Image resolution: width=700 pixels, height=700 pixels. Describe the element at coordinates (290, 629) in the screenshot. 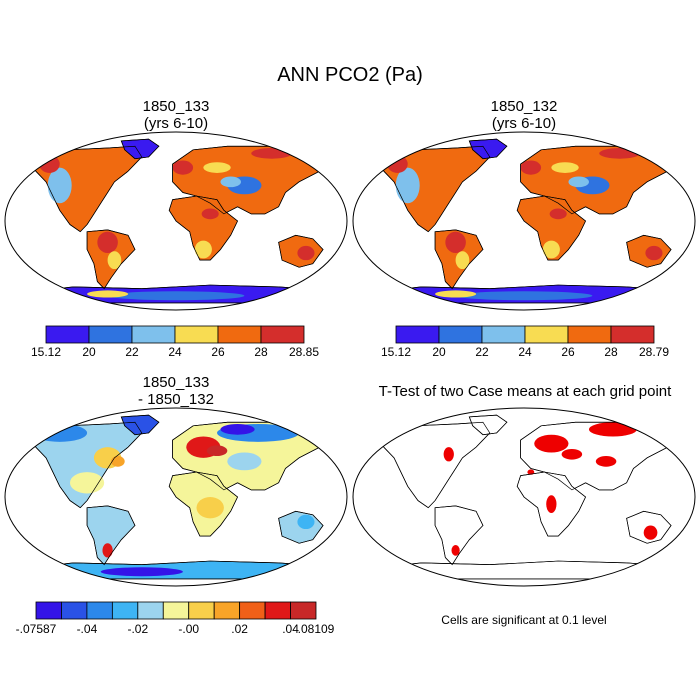

I see `colorbar-tick-label: .04` at that location.